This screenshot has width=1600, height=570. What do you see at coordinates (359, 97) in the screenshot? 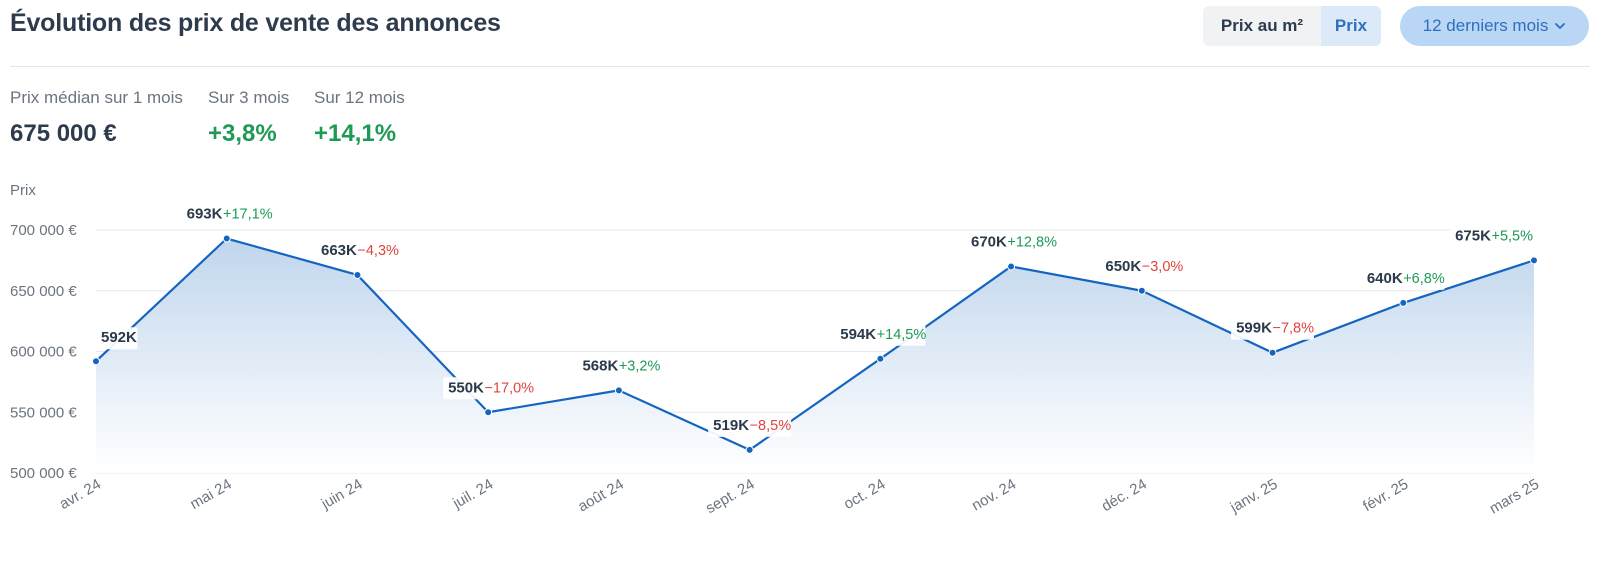
I see `stat-label: Sur 12 mois` at bounding box center [359, 97].